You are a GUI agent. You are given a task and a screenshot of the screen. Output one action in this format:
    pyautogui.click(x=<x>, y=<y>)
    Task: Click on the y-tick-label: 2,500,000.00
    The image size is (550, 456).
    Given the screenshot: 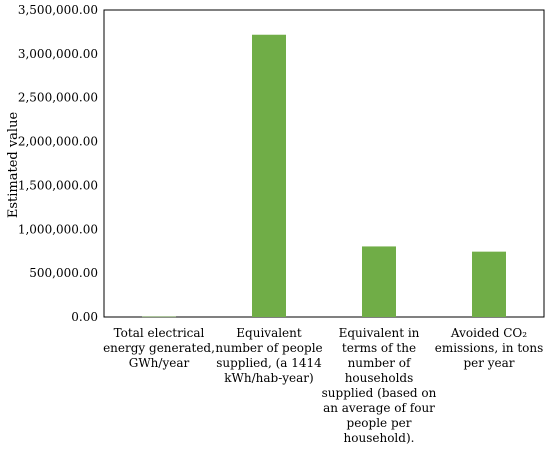 What is the action you would take?
    pyautogui.click(x=58, y=98)
    